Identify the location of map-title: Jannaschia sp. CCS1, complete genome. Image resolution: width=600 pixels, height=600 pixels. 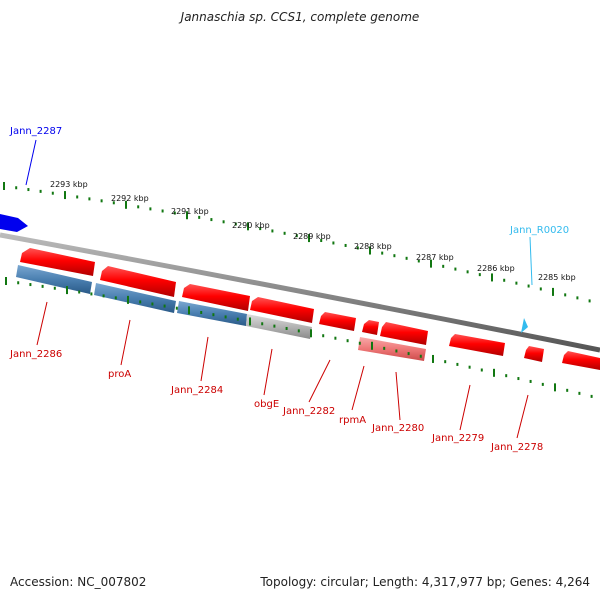
(300, 17).